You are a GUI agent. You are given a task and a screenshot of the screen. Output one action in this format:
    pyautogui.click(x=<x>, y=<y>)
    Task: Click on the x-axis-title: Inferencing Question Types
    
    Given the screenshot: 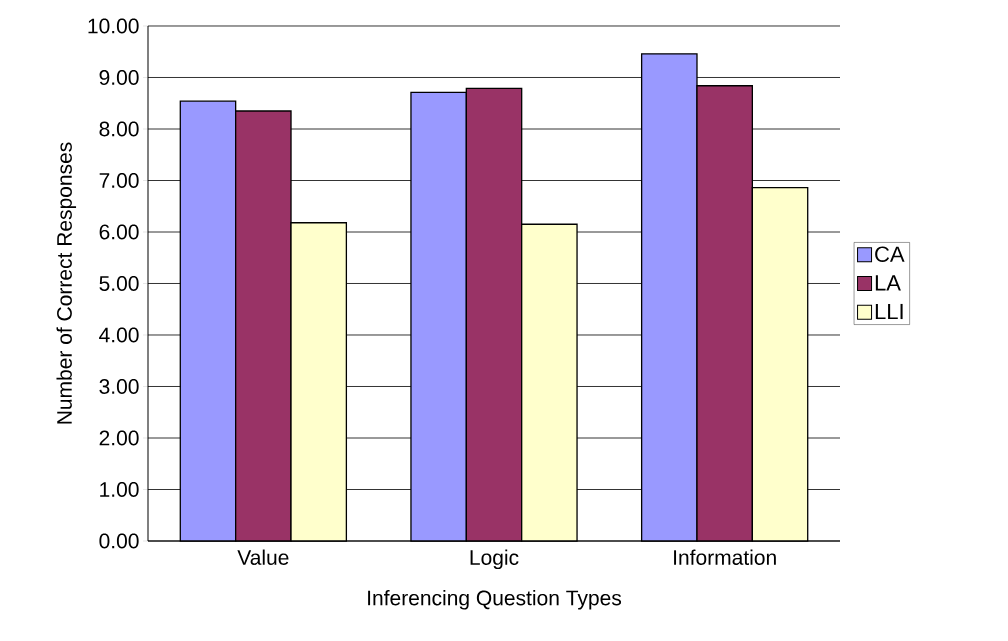 What is the action you would take?
    pyautogui.click(x=495, y=599)
    